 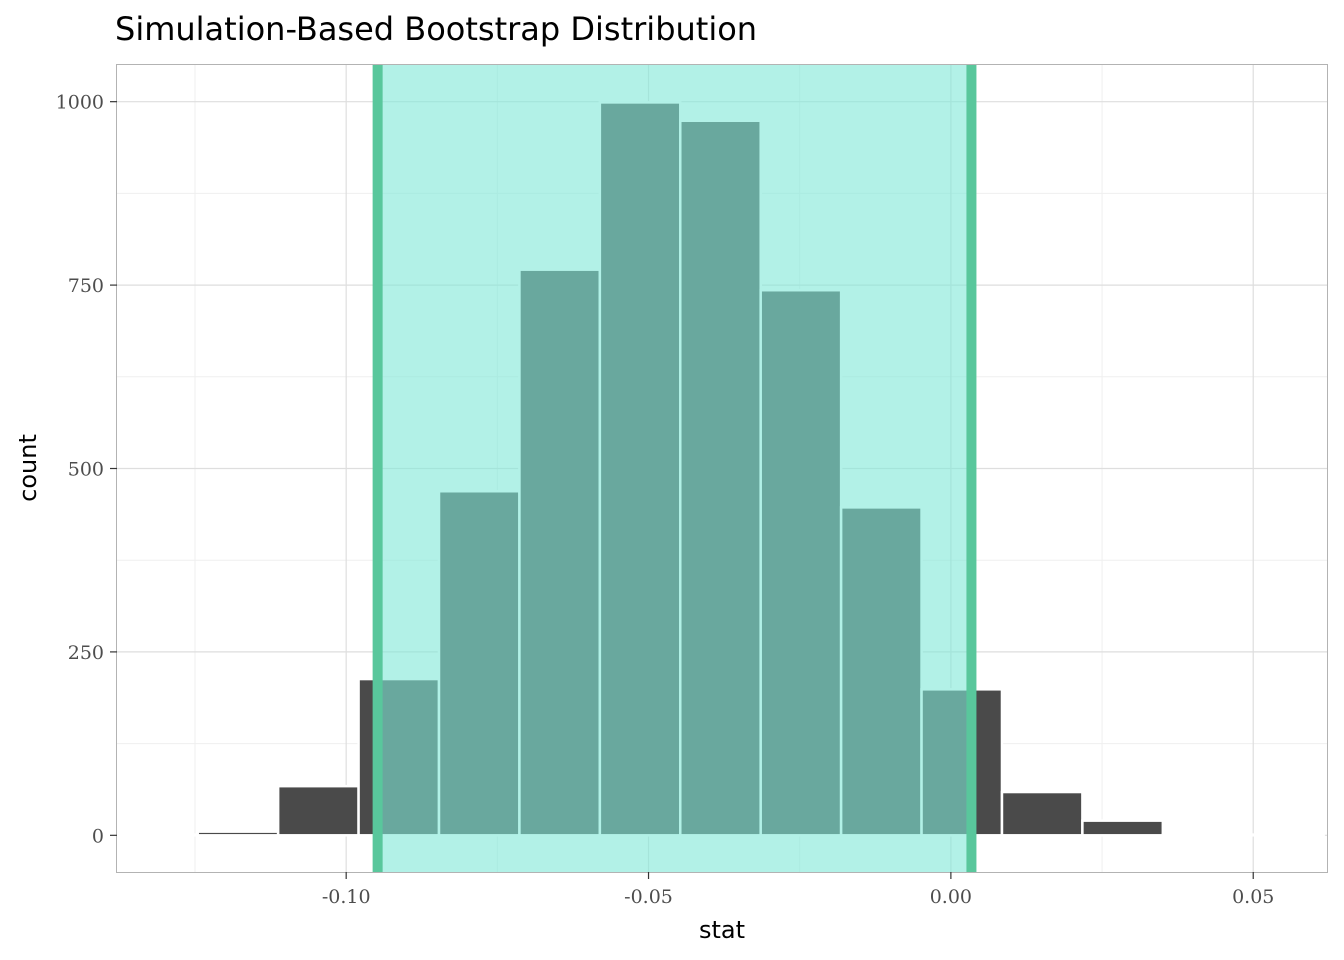 I want to click on y-tick-label: 1000, so click(x=80, y=103).